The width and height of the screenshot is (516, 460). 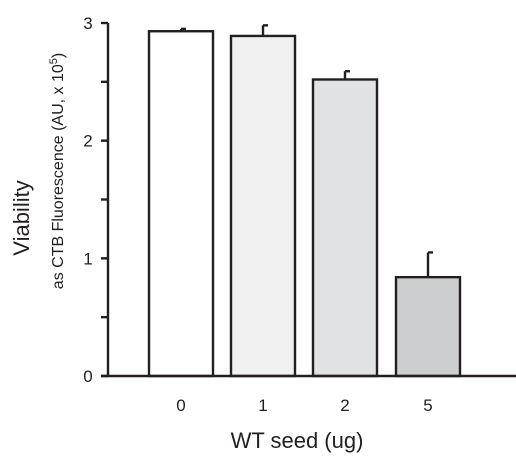 I want to click on y-tick-label: 1, so click(x=87, y=258).